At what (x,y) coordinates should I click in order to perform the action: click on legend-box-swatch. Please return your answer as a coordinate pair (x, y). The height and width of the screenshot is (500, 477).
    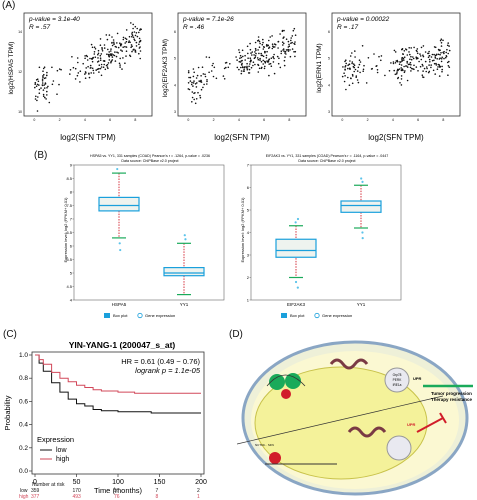
    Looking at the image, I should click on (284, 315).